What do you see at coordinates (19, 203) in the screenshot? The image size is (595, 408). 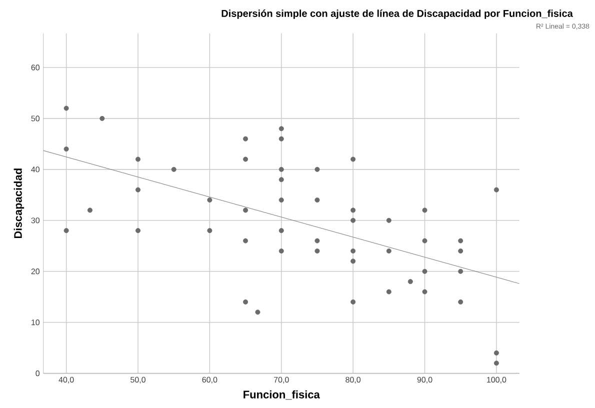 I see `y-axis-title: Discapacidad` at bounding box center [19, 203].